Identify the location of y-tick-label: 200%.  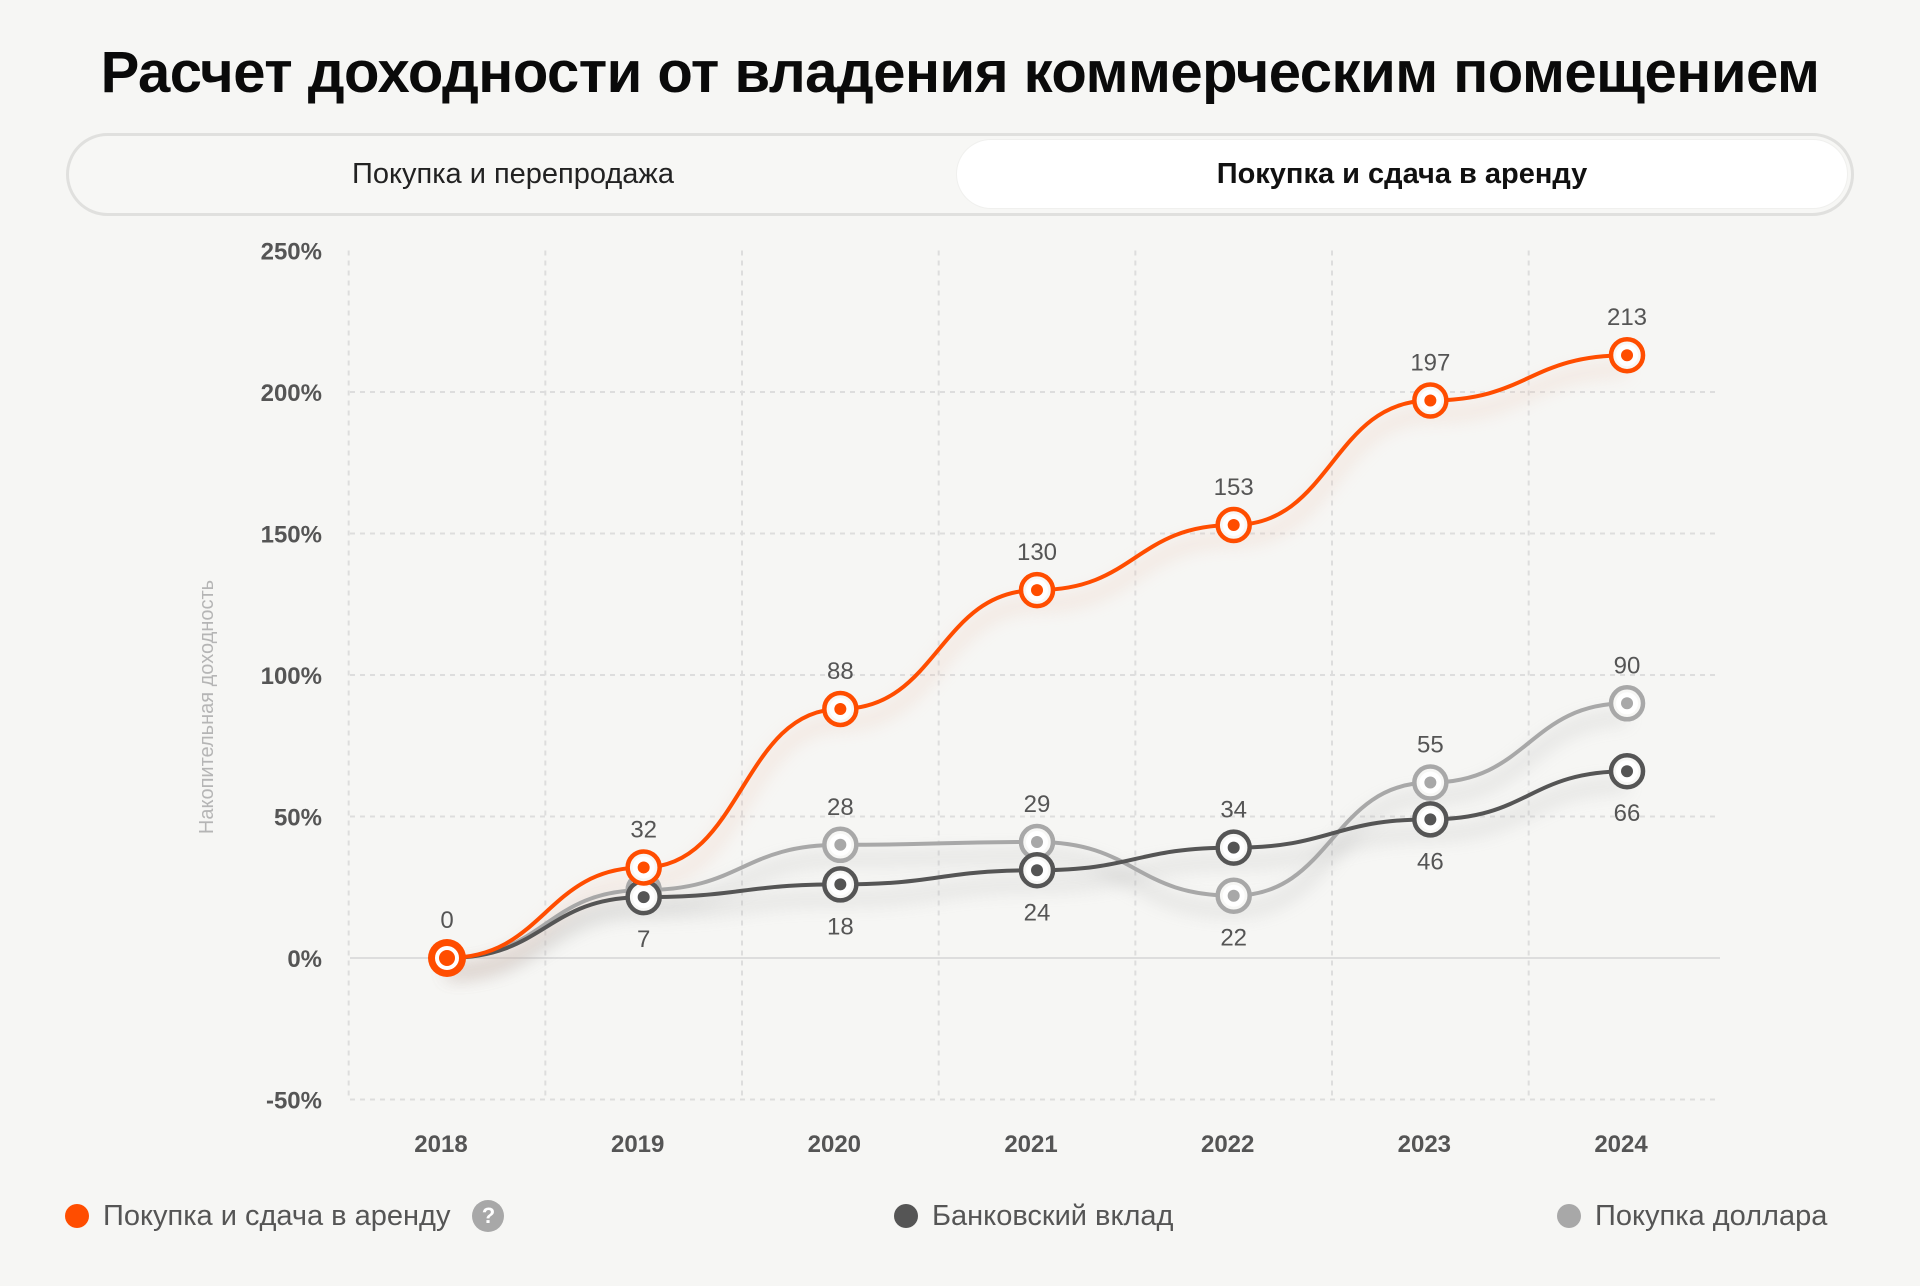
(291, 393).